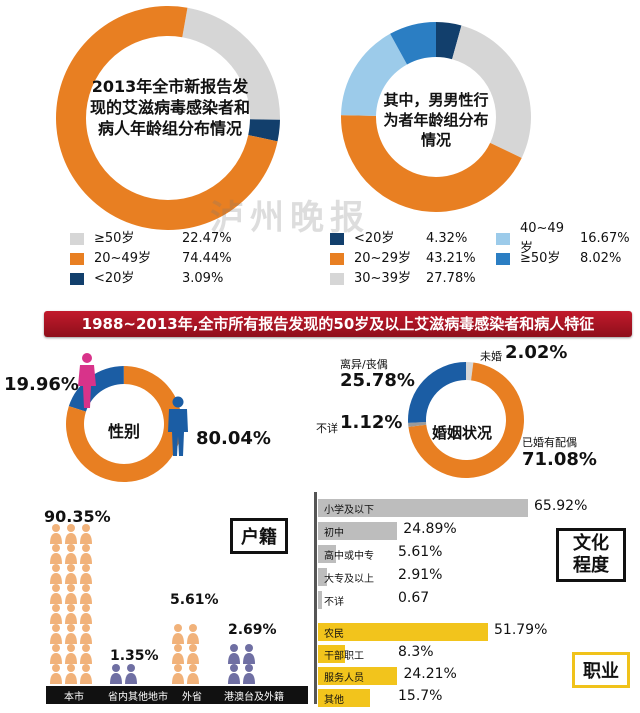 Image resolution: width=640 pixels, height=713 pixels. I want to click on donut-gender, so click(124, 424).